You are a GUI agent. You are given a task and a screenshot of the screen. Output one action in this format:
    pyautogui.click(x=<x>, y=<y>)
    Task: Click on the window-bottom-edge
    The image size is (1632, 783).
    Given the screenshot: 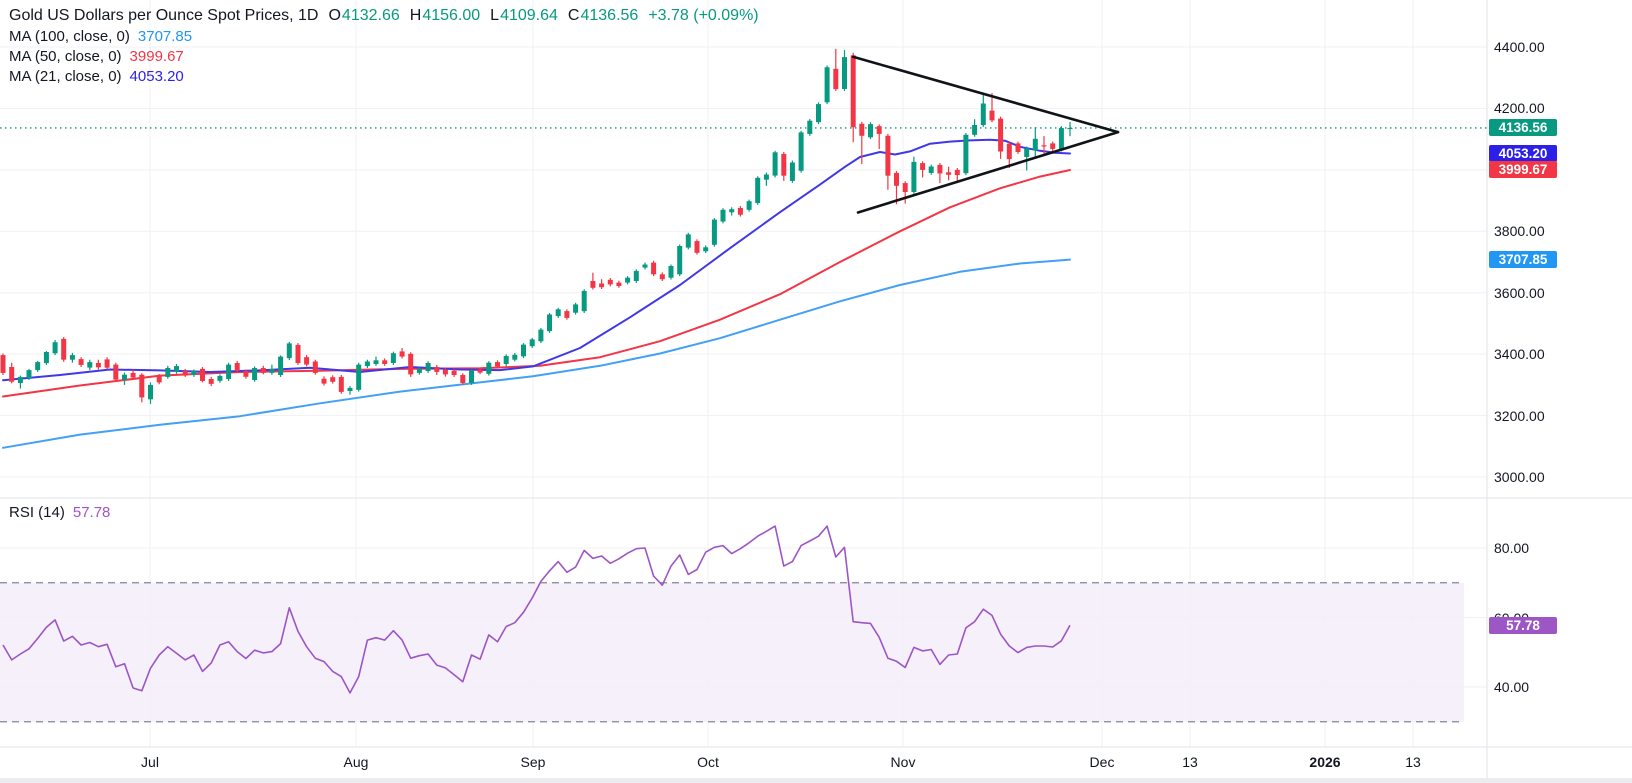 What is the action you would take?
    pyautogui.click(x=816, y=780)
    